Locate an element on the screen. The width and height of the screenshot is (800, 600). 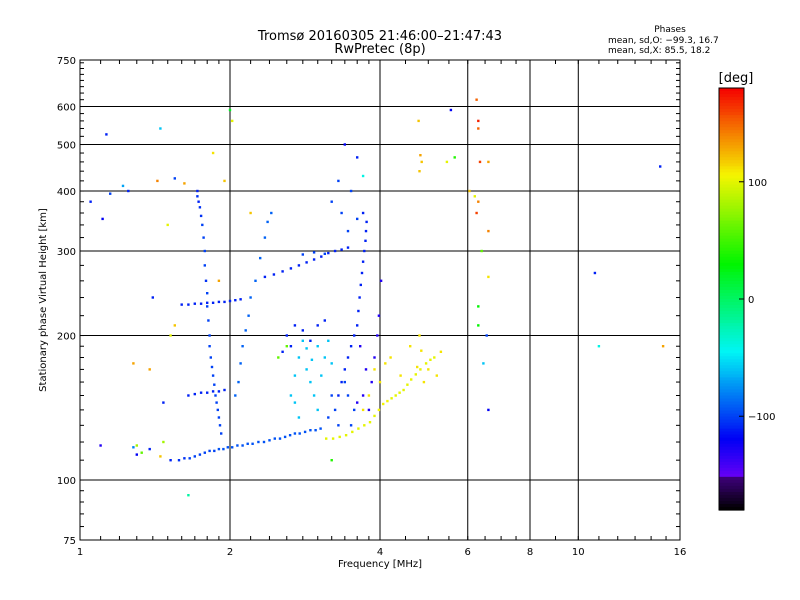
y-tick-label: 75 is located at coordinates (69, 541).